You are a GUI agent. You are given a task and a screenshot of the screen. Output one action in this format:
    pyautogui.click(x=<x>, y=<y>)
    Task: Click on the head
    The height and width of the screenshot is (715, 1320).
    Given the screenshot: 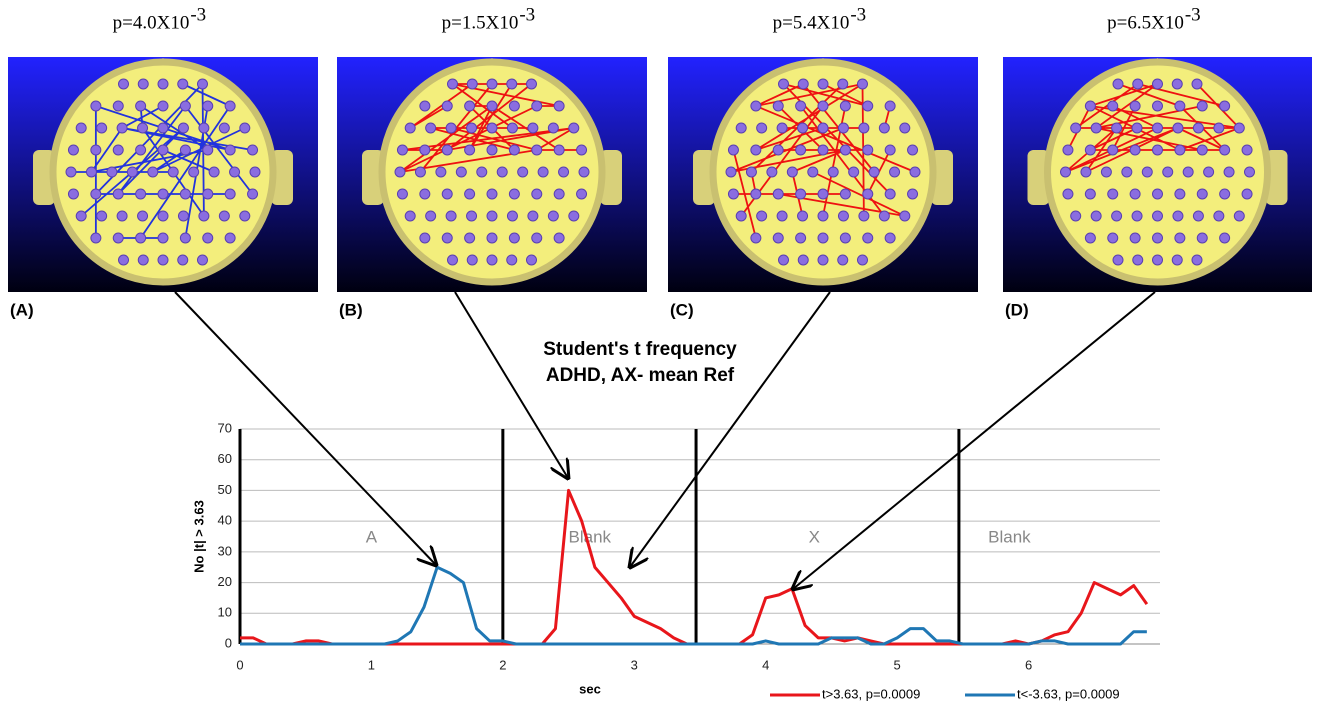 What is the action you would take?
    pyautogui.click(x=1157, y=172)
    